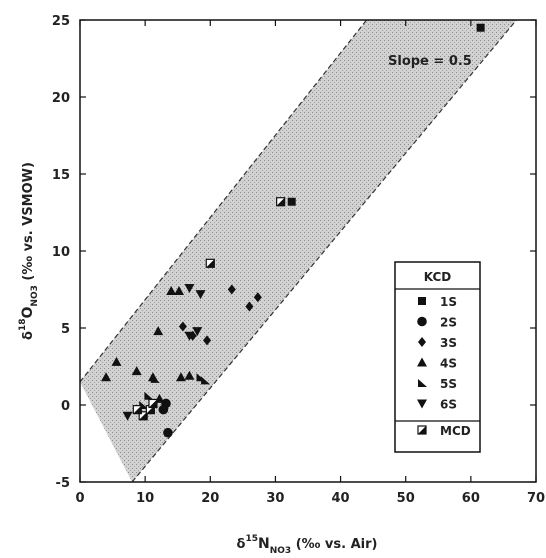 The image size is (546, 558). I want to click on x-tick-label: 70, so click(536, 498).